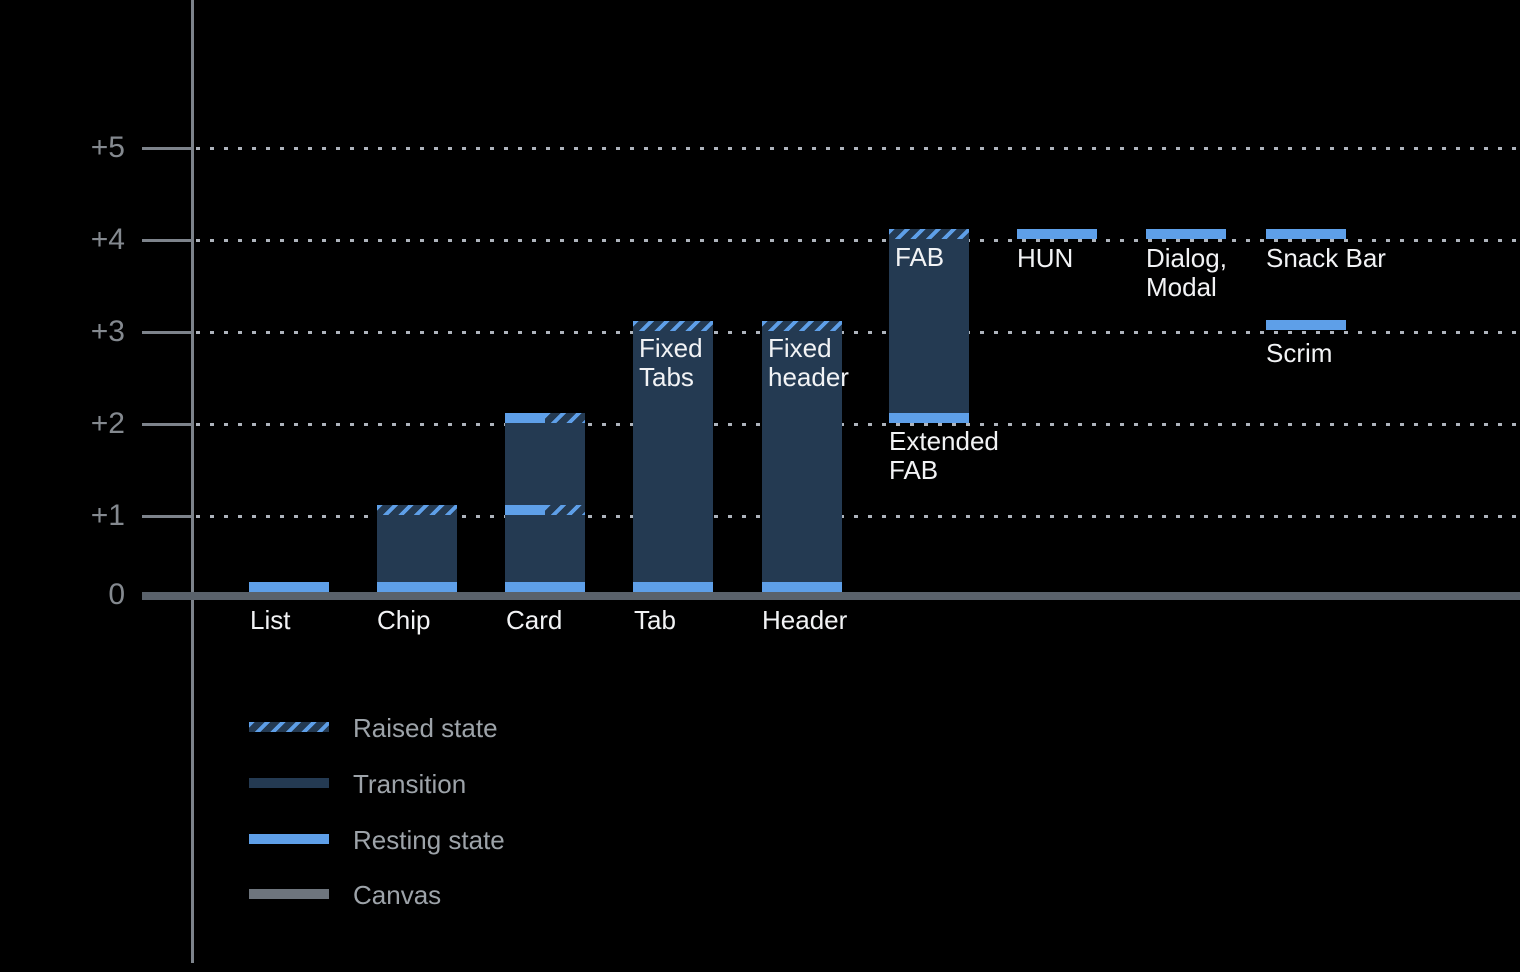 This screenshot has width=1520, height=972. What do you see at coordinates (673, 457) in the screenshot?
I see `tab-transition-bar` at bounding box center [673, 457].